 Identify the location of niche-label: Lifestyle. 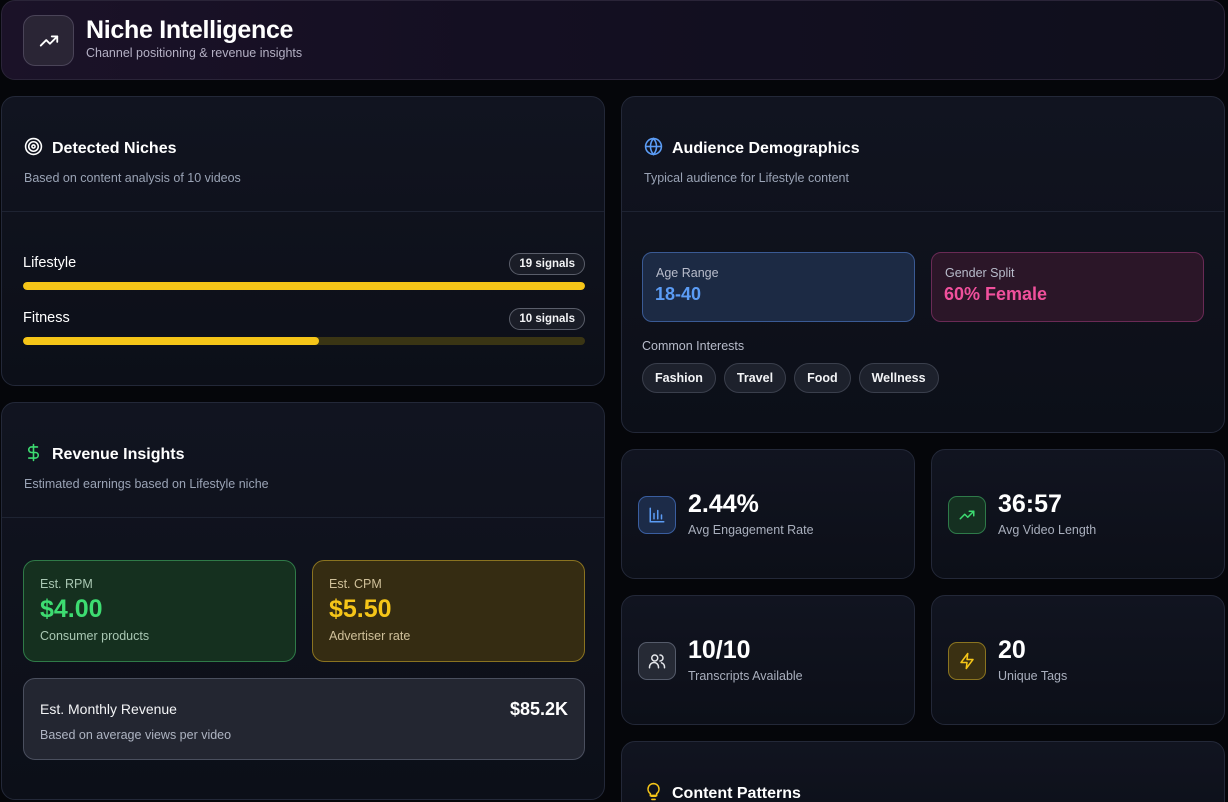
(50, 263).